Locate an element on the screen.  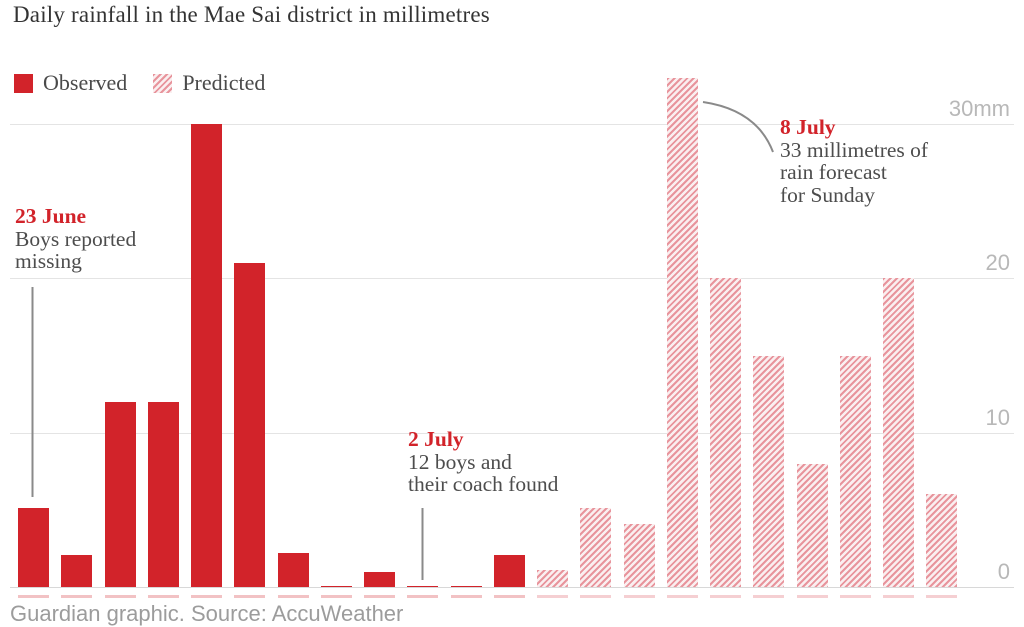
bar-24-june is located at coordinates (76, 570).